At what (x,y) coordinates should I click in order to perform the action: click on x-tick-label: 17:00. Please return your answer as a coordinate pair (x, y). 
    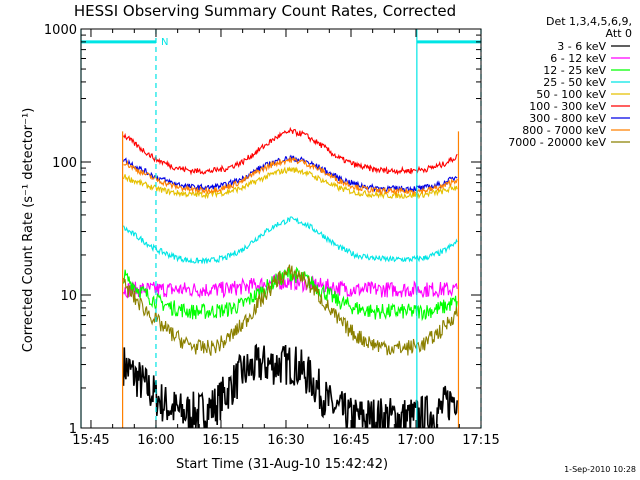
    Looking at the image, I should click on (415, 440).